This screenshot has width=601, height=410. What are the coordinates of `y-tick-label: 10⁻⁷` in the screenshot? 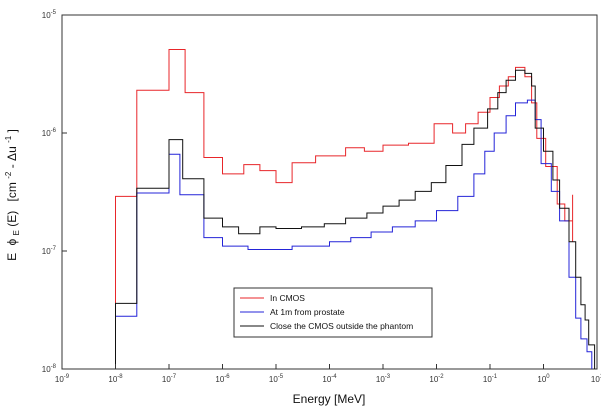 It's located at (49, 251).